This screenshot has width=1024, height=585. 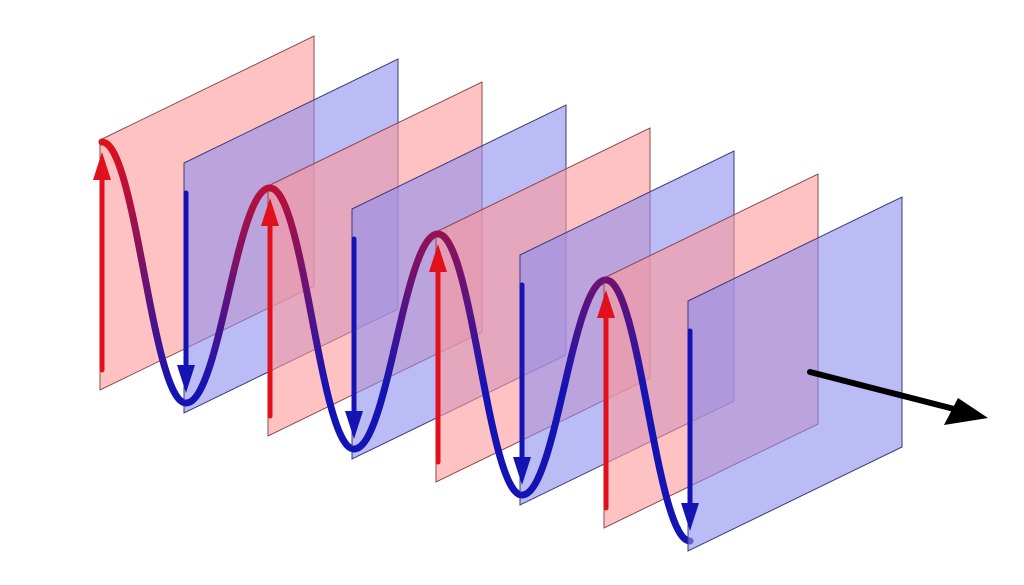 I want to click on propagation-arrow-icon, so click(x=897, y=397).